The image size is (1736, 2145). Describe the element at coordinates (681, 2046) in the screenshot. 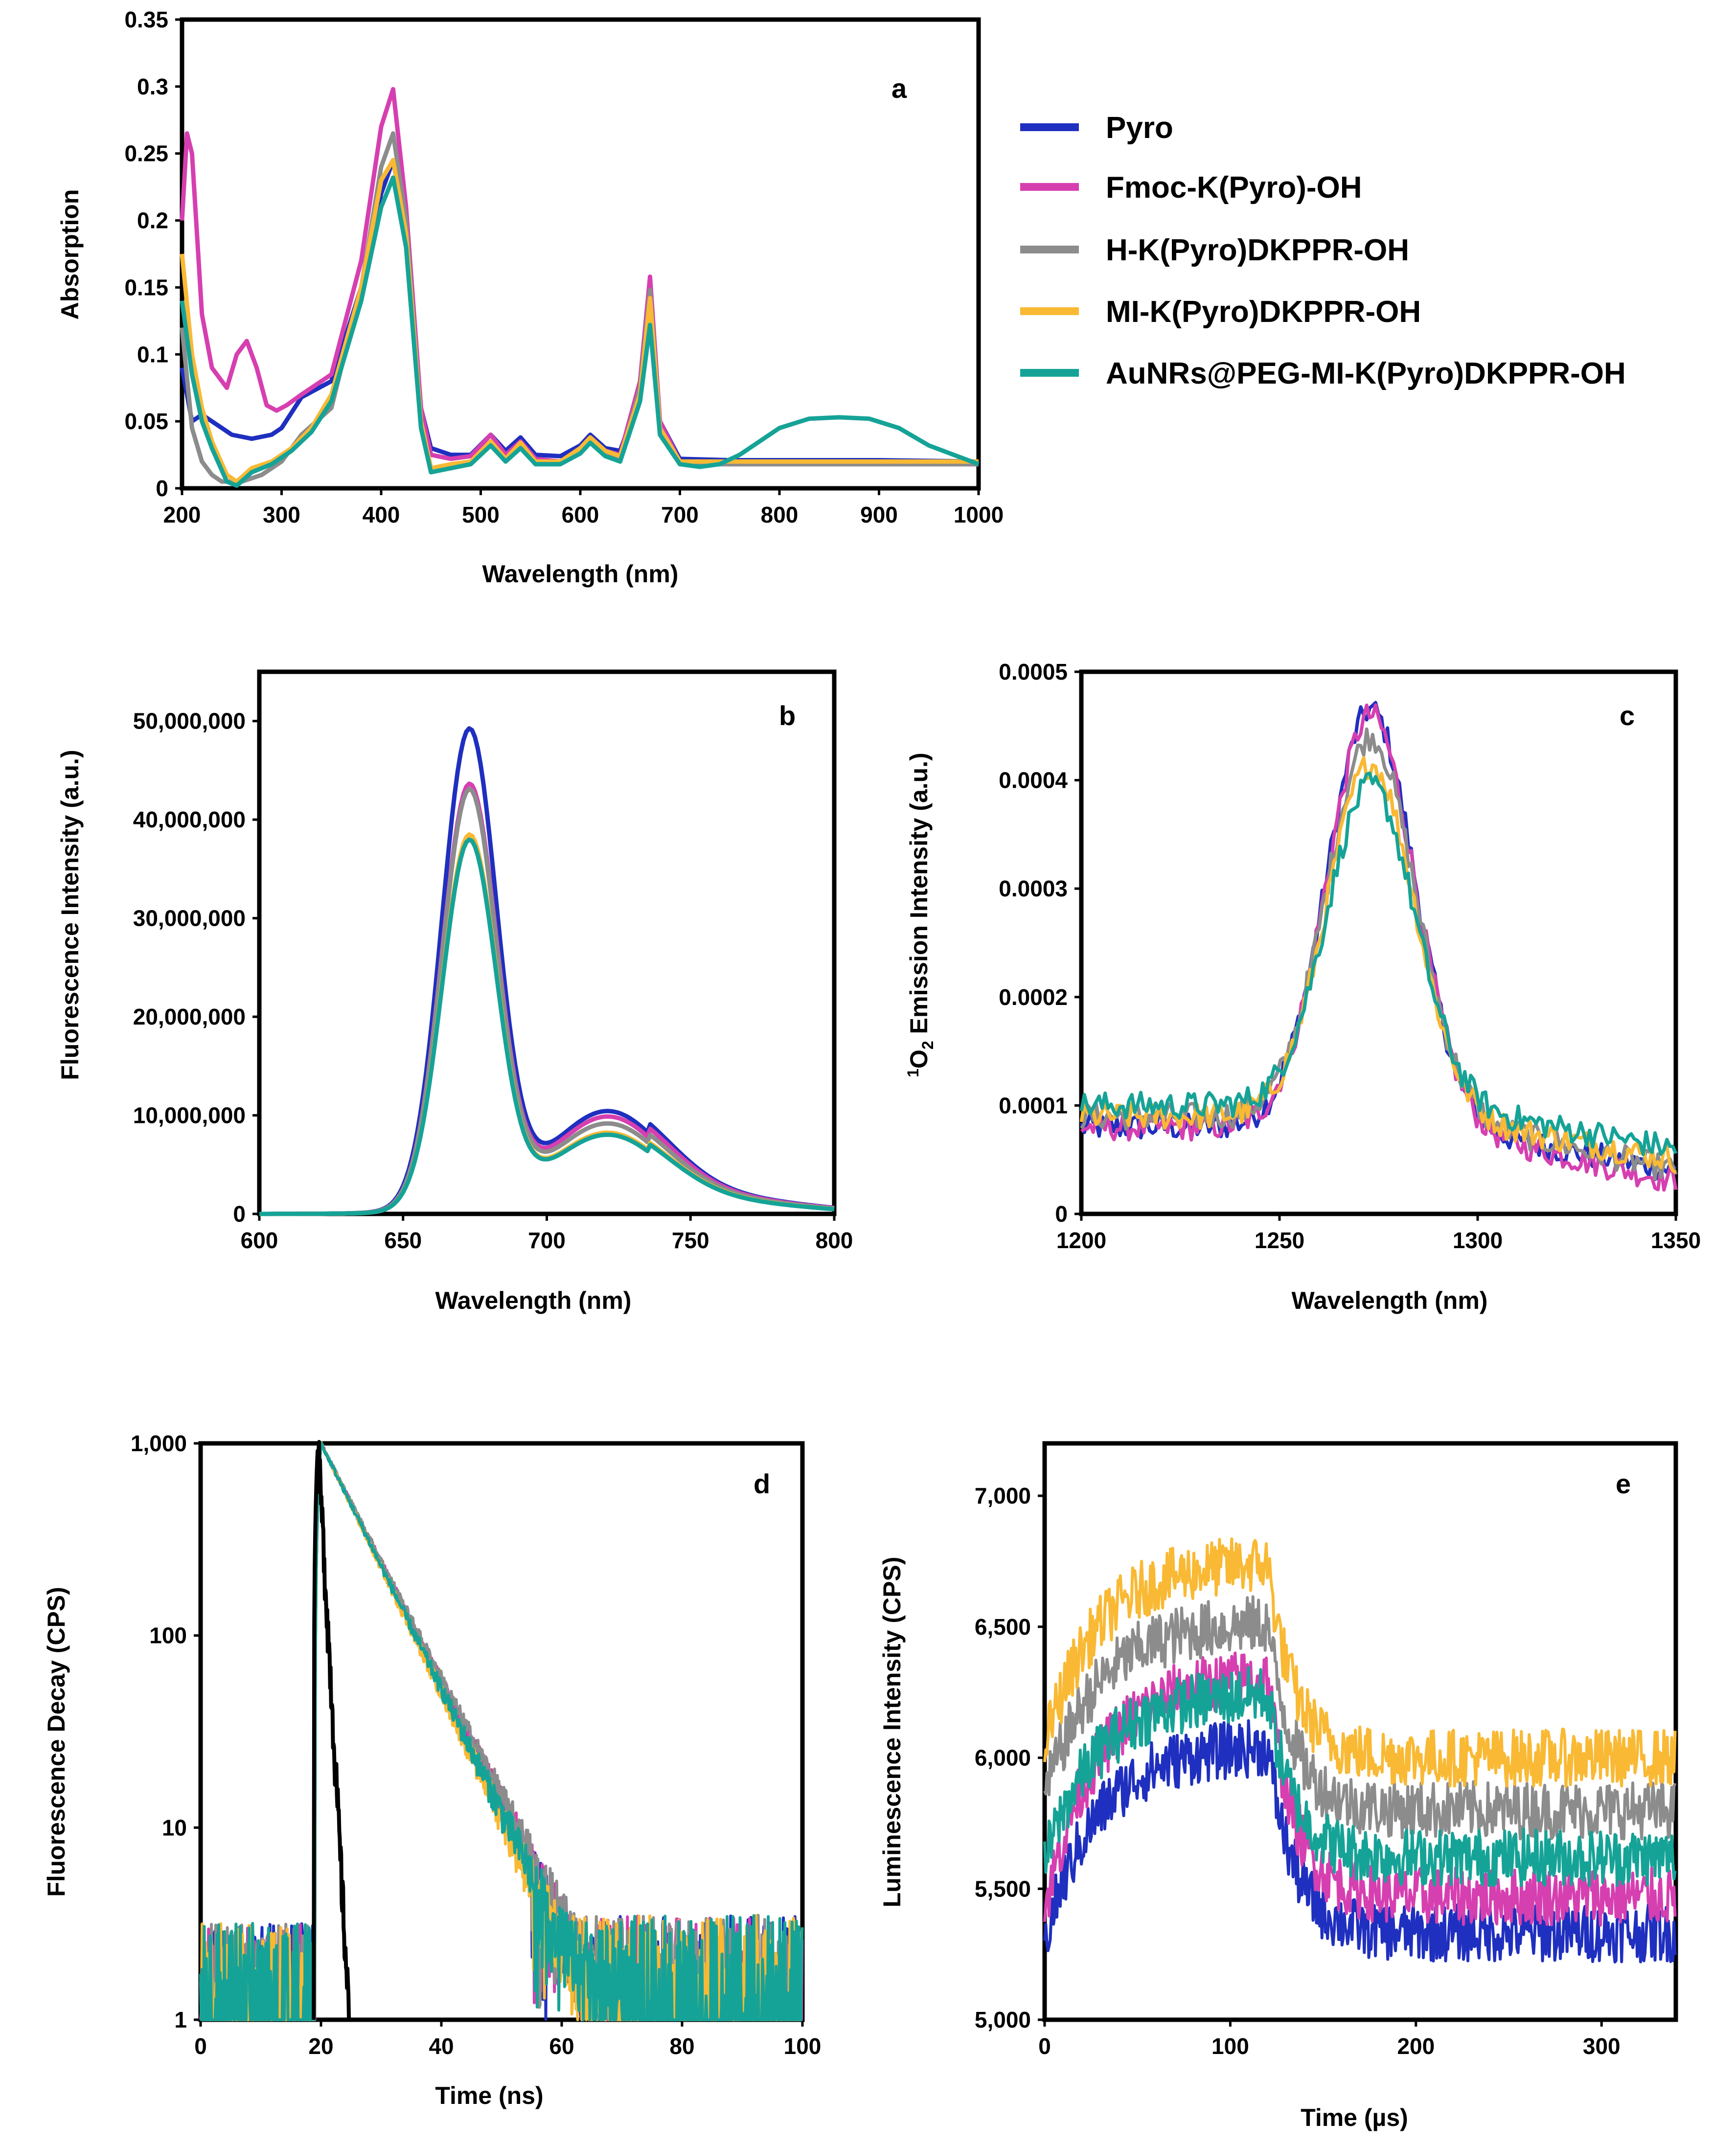

I see `x-tick-label: 80` at that location.